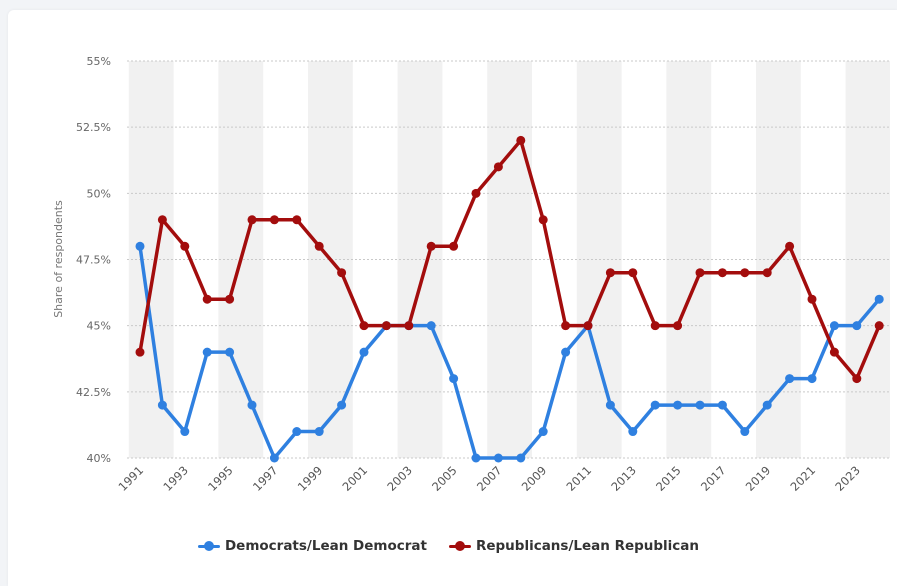 The image size is (897, 586). What do you see at coordinates (857, 326) in the screenshot?
I see `data-point-0-2023` at bounding box center [857, 326].